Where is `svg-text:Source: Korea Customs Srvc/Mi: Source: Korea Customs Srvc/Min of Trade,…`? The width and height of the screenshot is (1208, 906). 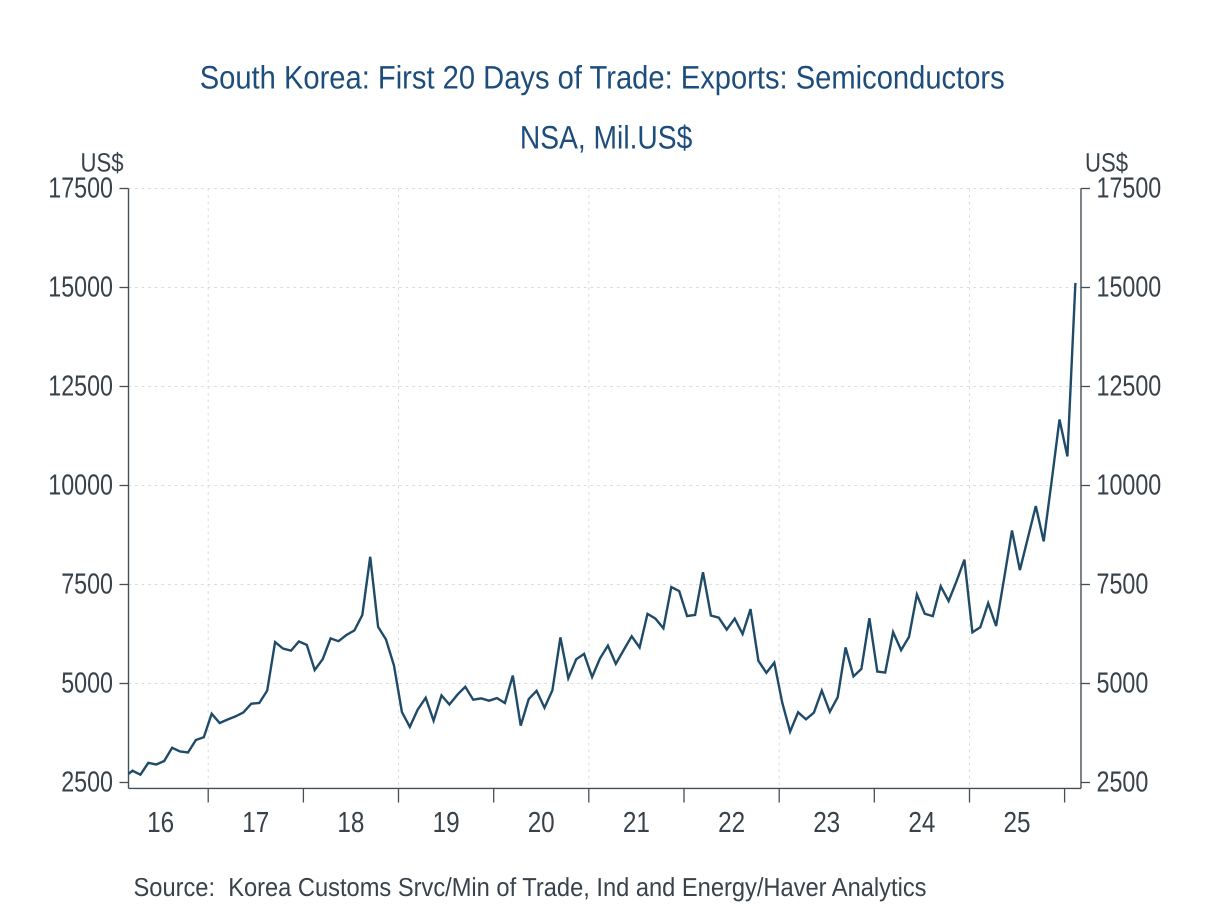 svg-text:Source: Korea Customs Srvc/Mi: Source: Korea Customs Srvc/Min of Trade,… is located at coordinates (530, 887).